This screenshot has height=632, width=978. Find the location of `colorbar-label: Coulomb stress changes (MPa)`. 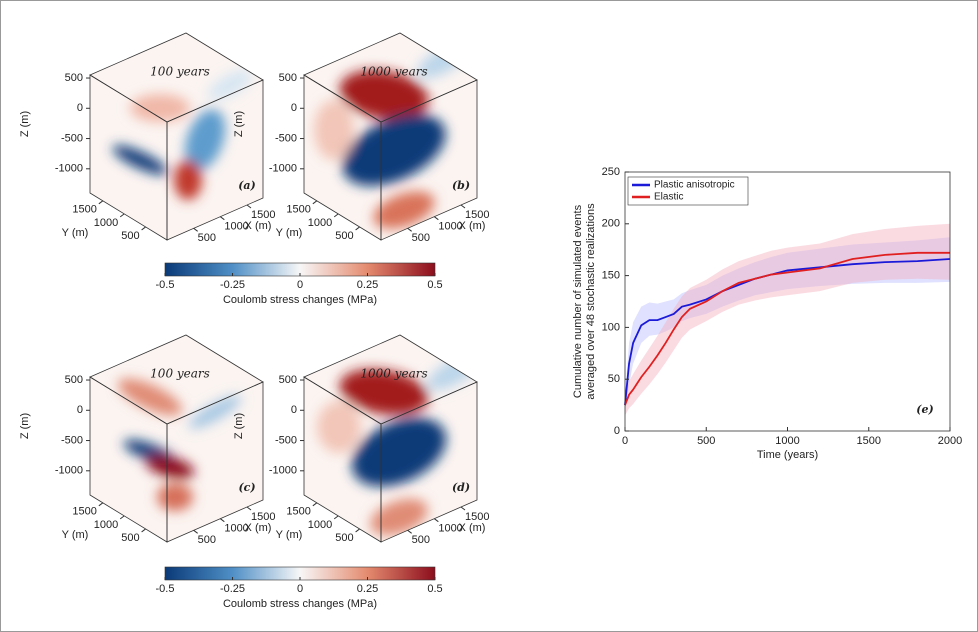

colorbar-label: Coulomb stress changes (MPa) is located at coordinates (300, 604).